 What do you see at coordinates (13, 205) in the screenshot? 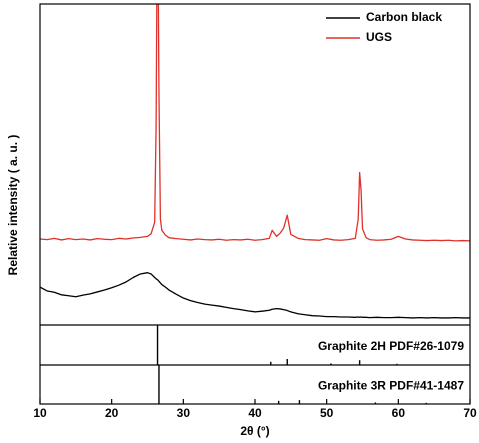
I see `y-axis-label: Relative intensity ( a. u. )` at bounding box center [13, 205].